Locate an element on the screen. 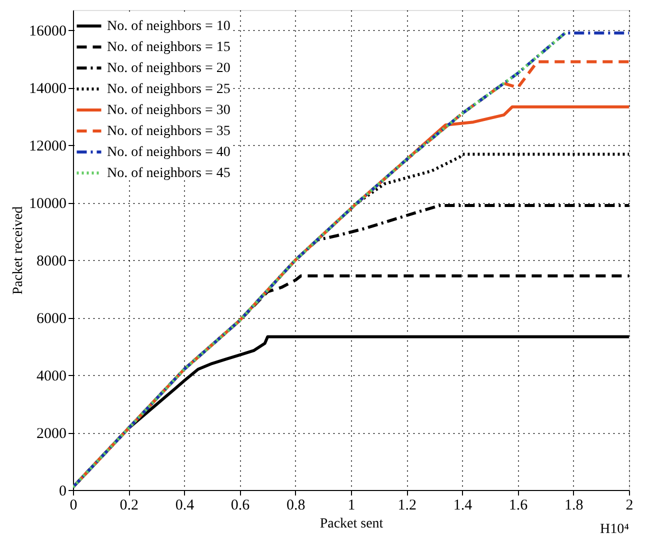 The image size is (656, 556). x-tick-label: 2 is located at coordinates (630, 506).